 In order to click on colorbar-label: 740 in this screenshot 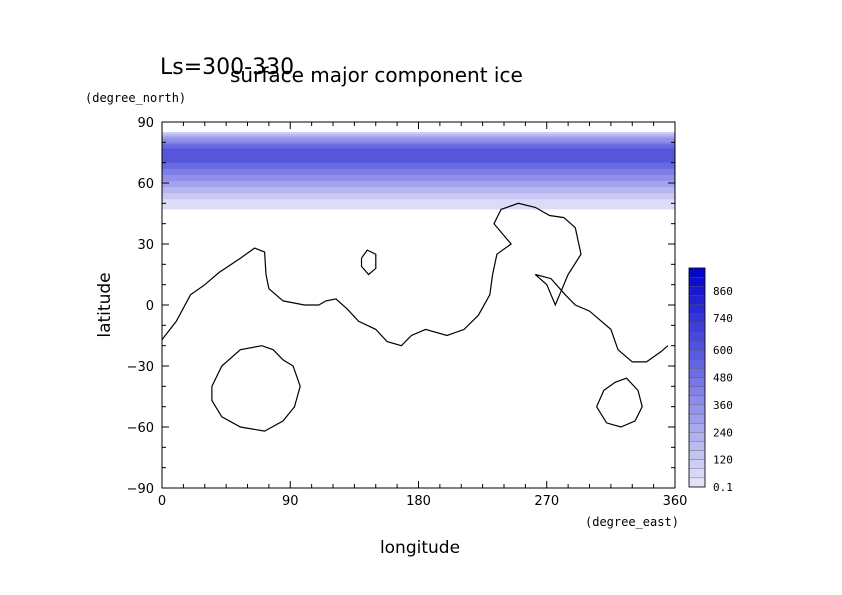, I will do `click(723, 318)`.